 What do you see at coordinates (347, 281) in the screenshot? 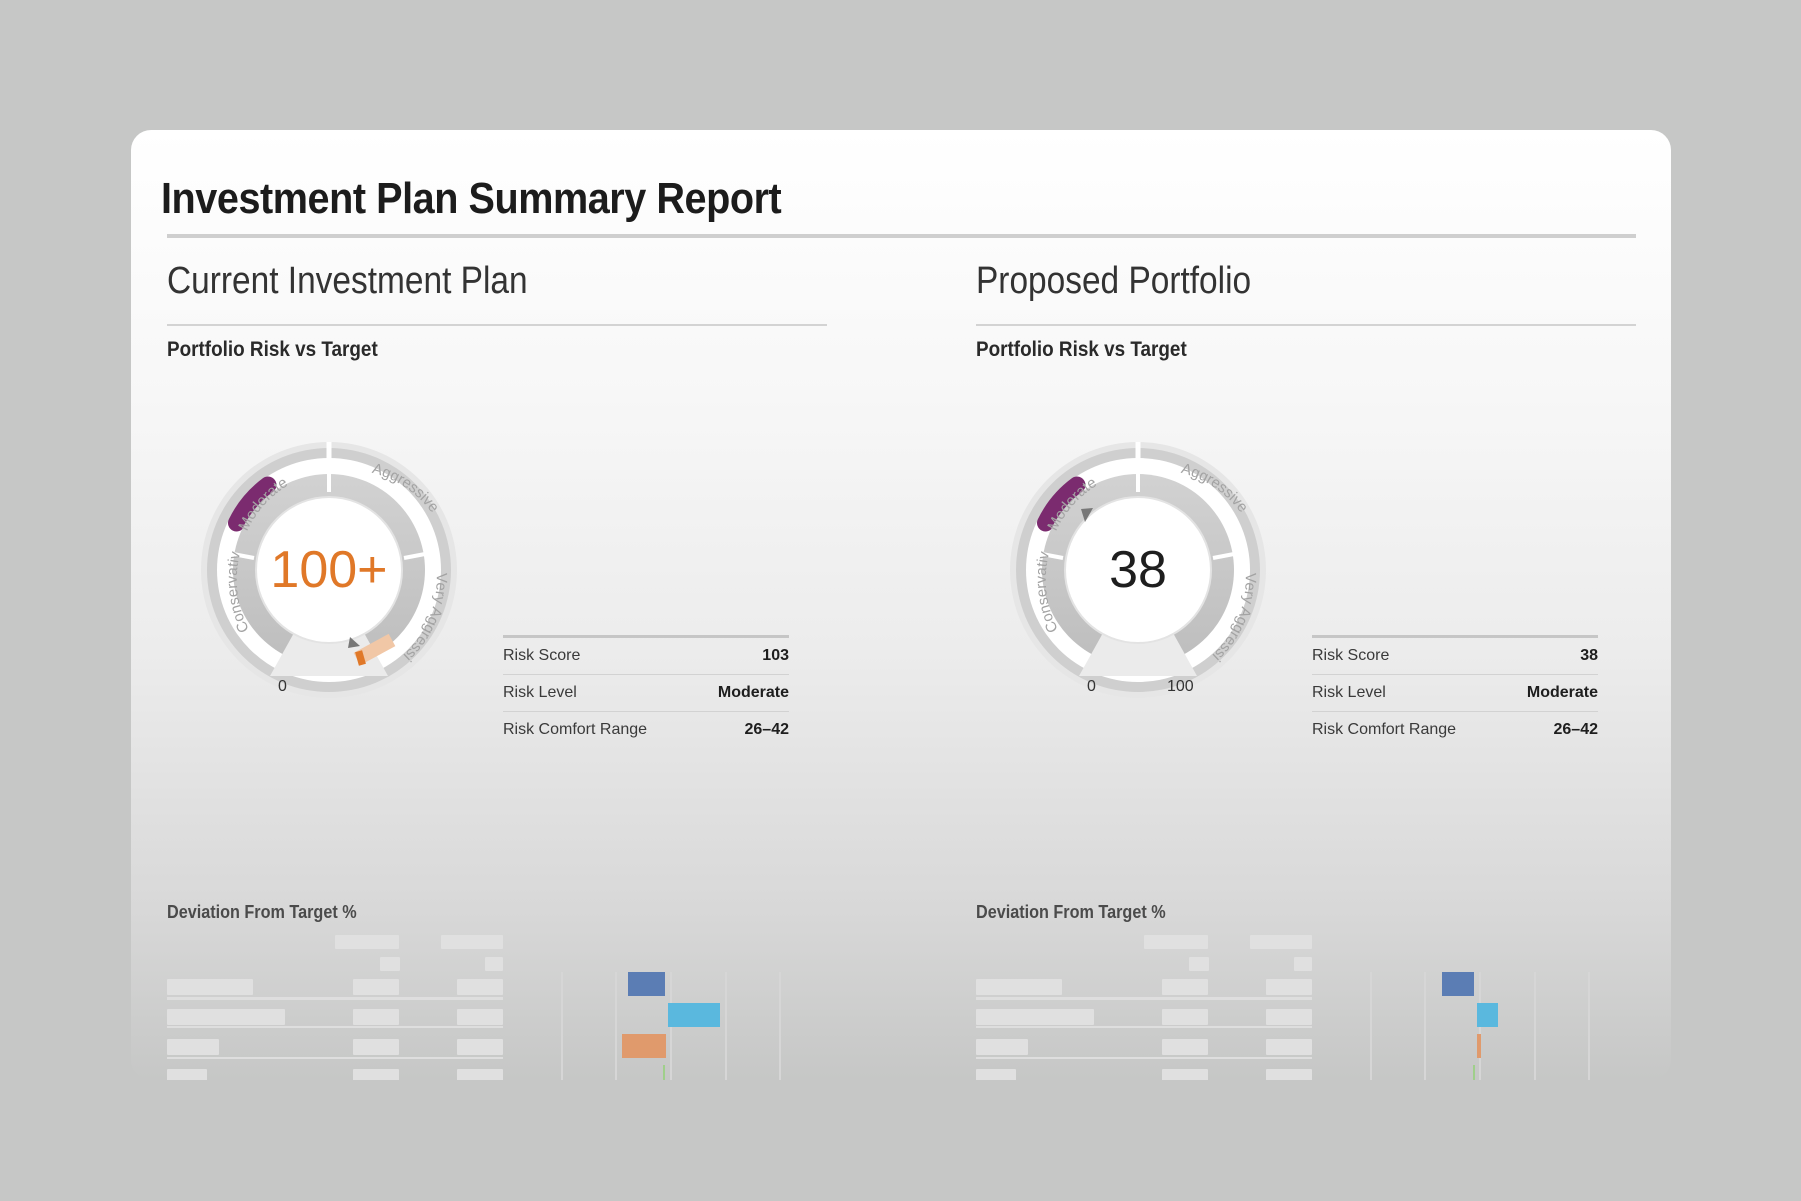
I see `panel-heading: Current Investment Plan` at bounding box center [347, 281].